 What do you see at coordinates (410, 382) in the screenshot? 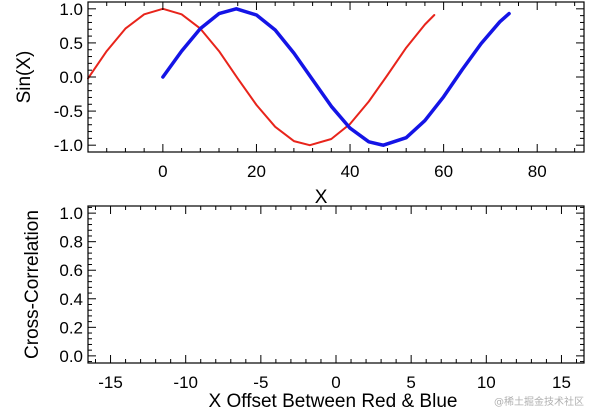
I see `x-tick-label: 5` at bounding box center [410, 382].